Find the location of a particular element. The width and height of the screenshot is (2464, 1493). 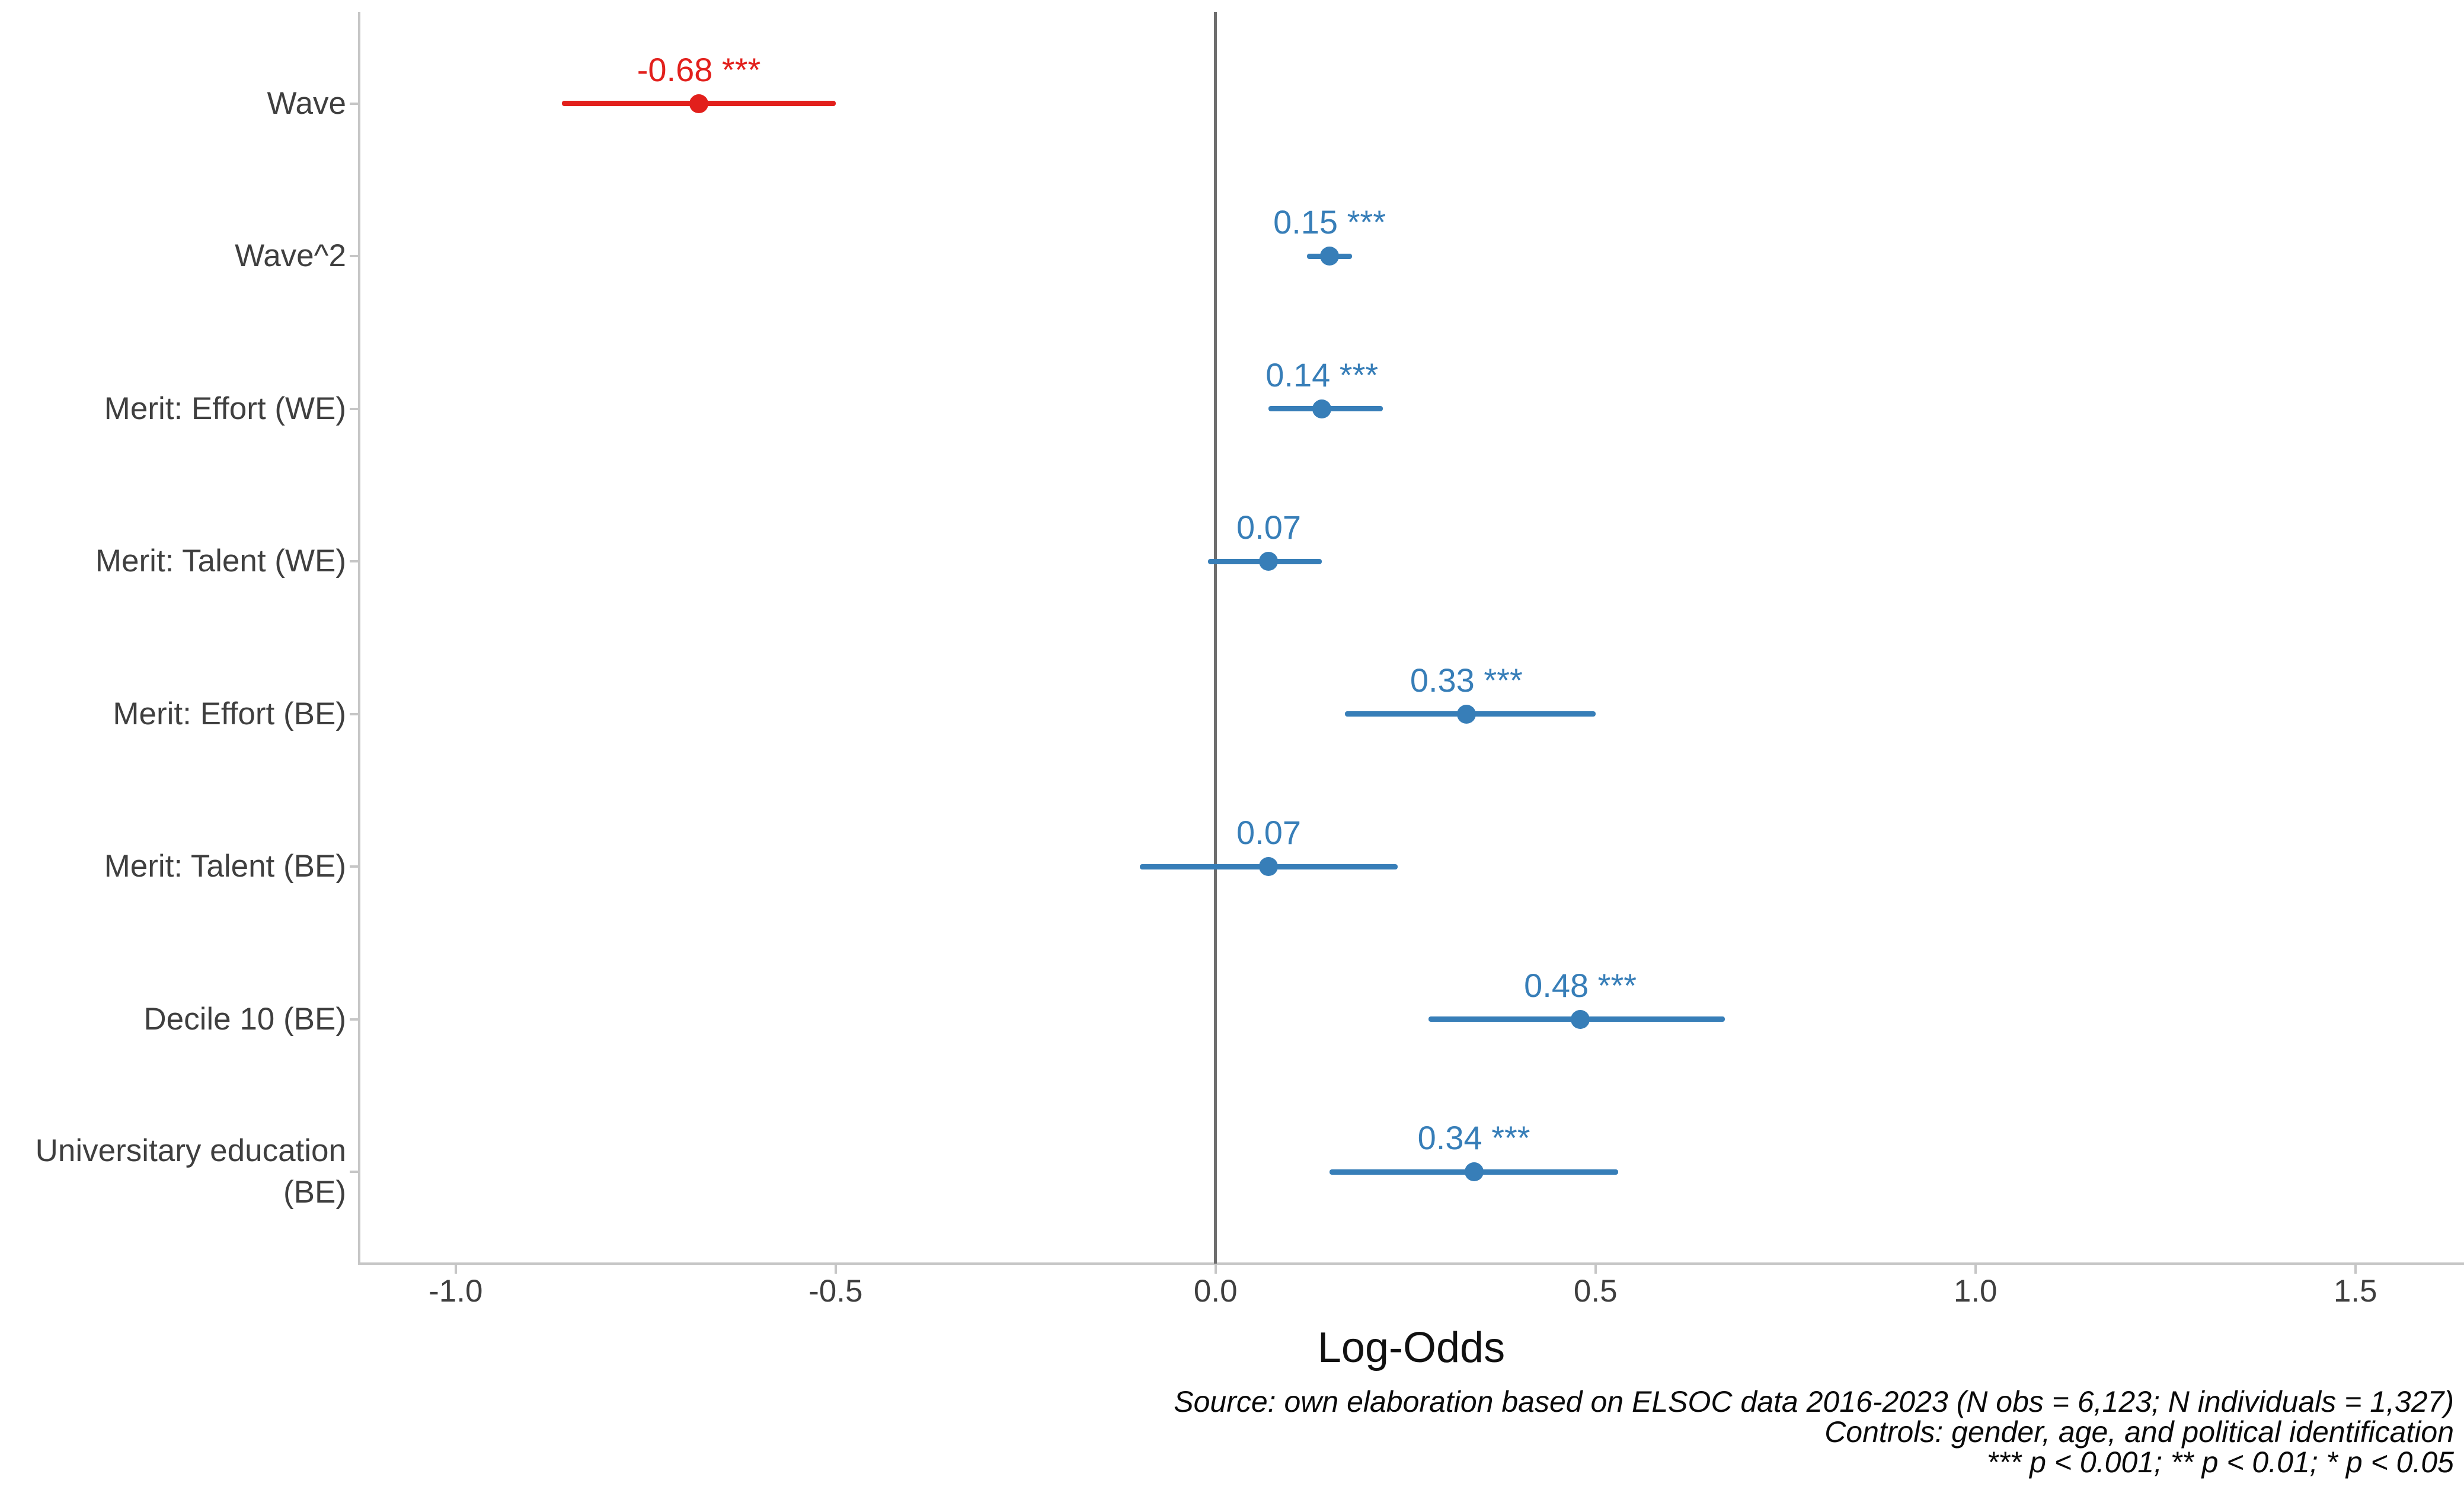

value-label: 0.14 *** is located at coordinates (1322, 375).